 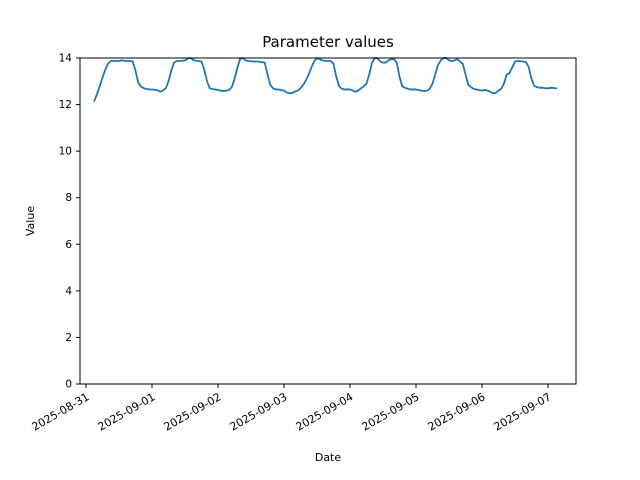 I want to click on y-tick-label: 8, so click(x=68, y=198).